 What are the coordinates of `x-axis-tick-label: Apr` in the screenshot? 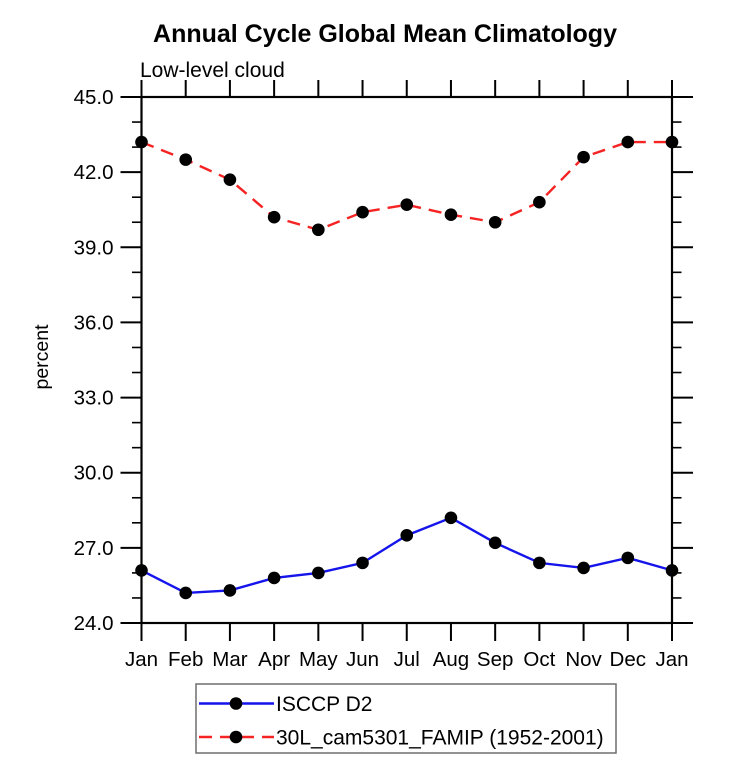 It's located at (274, 659).